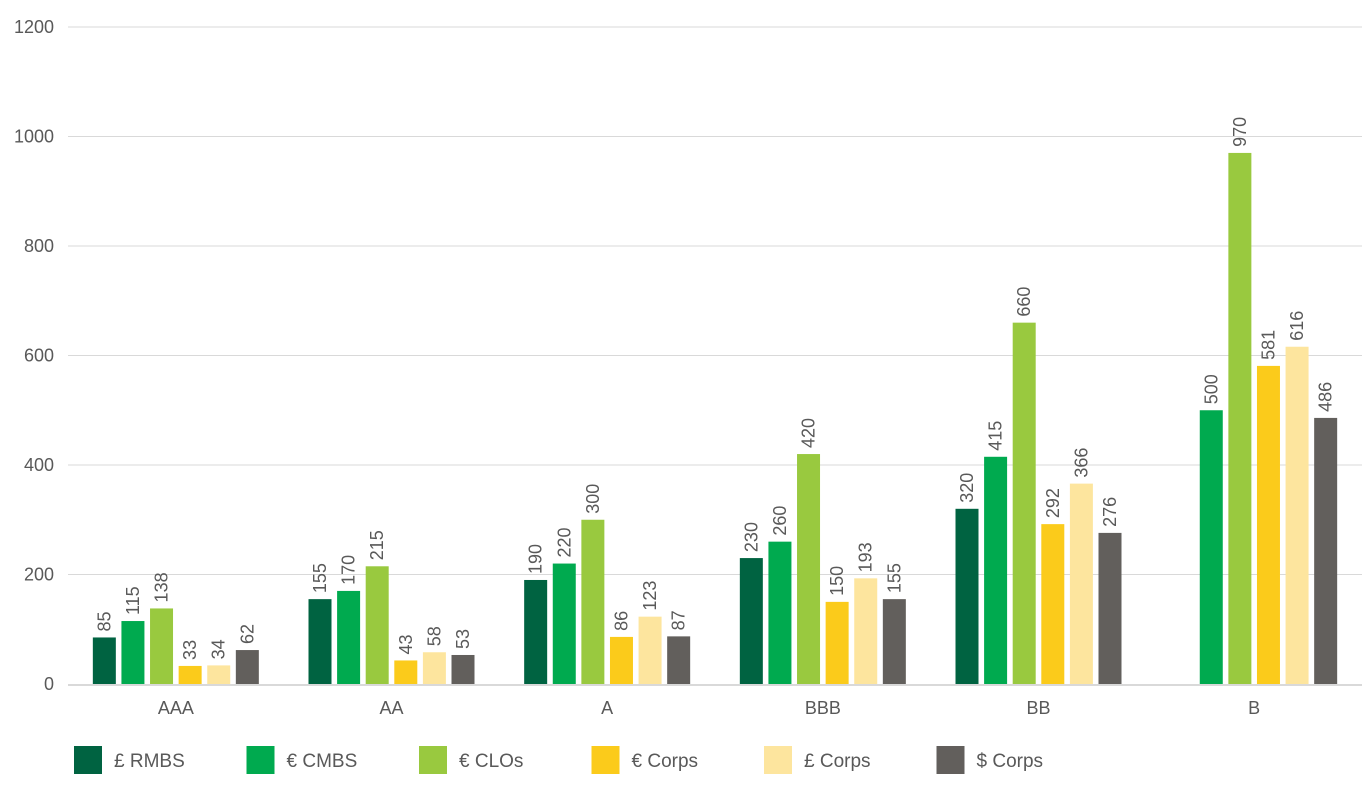  Describe the element at coordinates (463, 639) in the screenshot. I see `data-label: 53` at that location.